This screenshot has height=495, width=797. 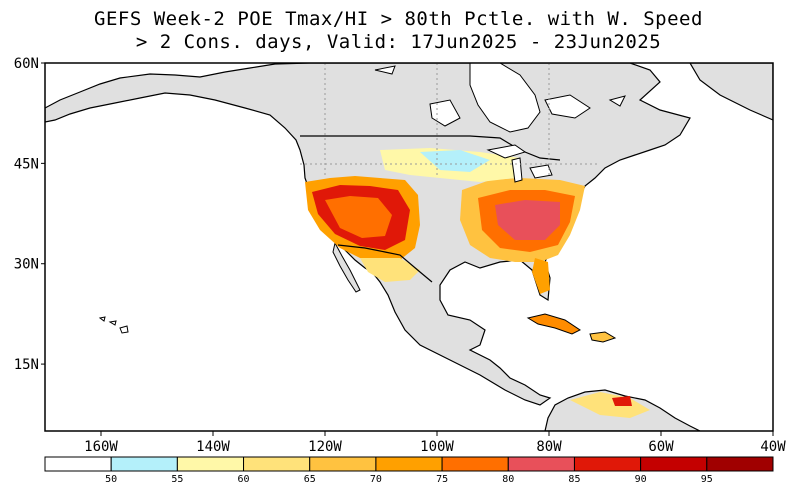 What do you see at coordinates (508, 479) in the screenshot?
I see `colorbar-label: 80` at bounding box center [508, 479].